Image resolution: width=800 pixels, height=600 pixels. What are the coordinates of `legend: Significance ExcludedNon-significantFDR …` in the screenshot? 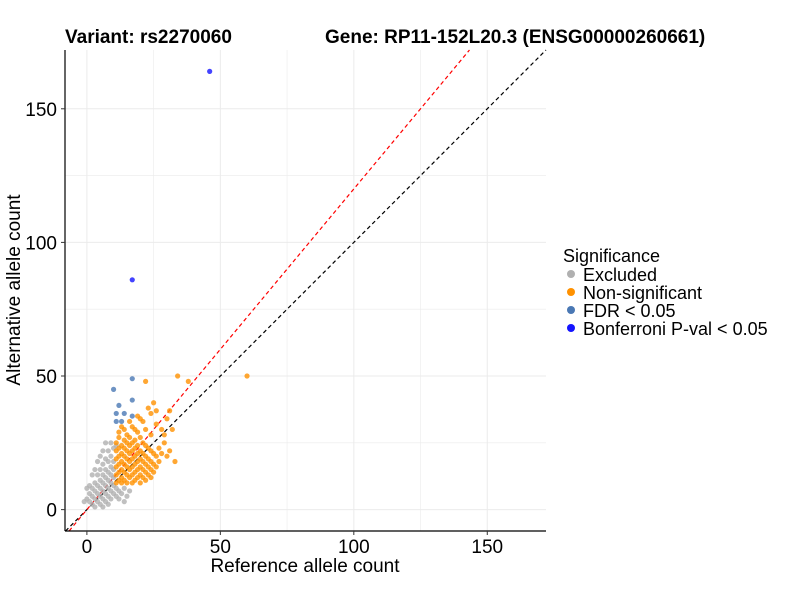 It's located at (665, 292).